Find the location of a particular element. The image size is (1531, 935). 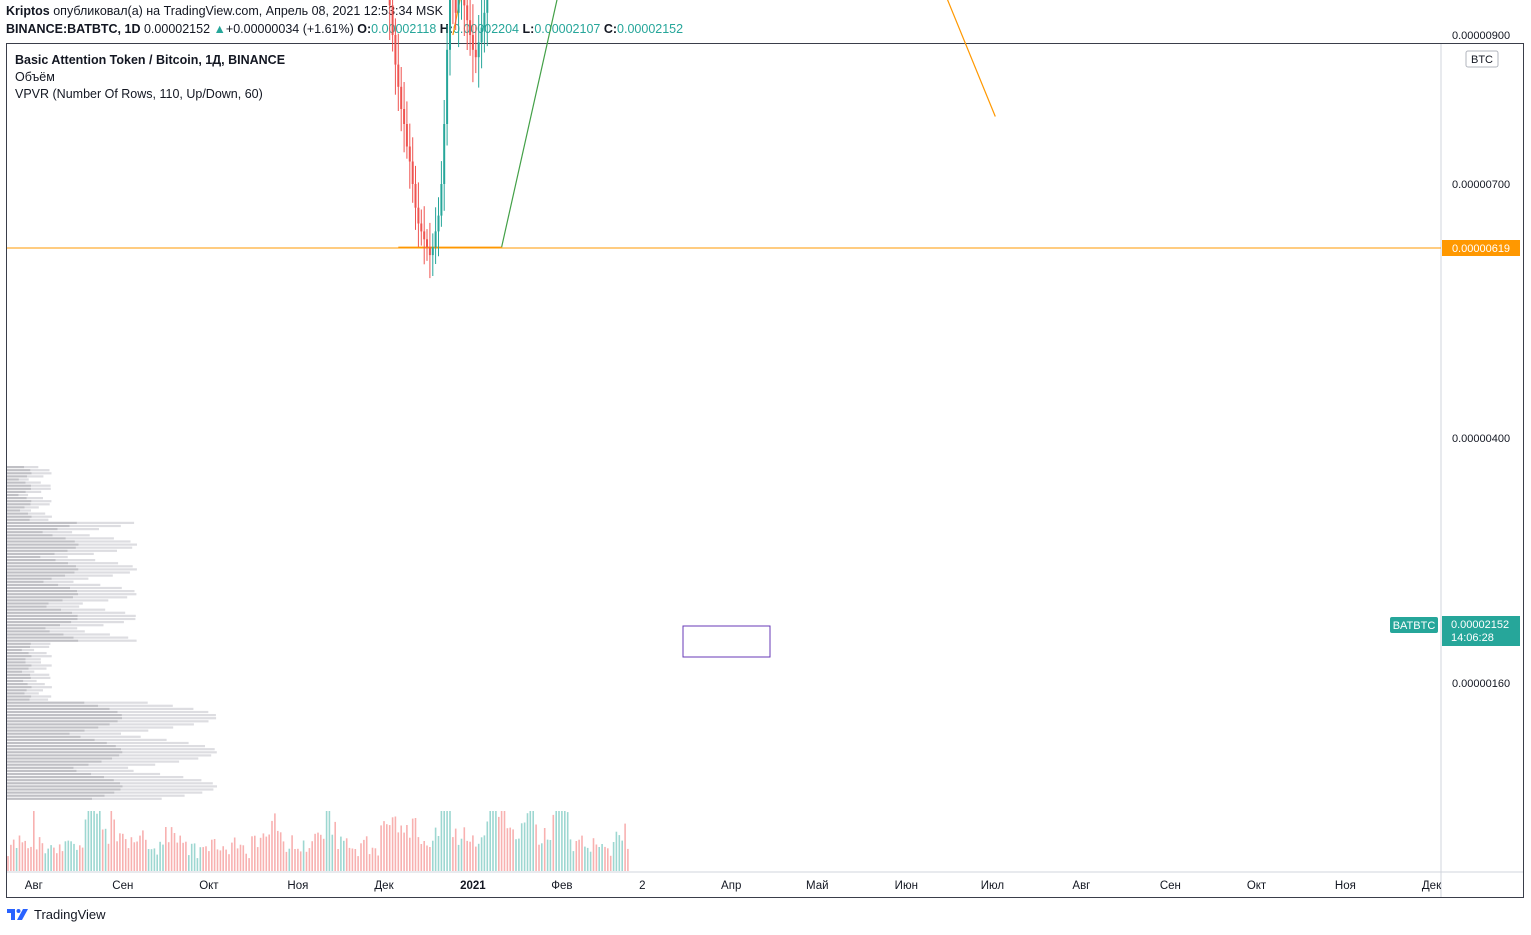

trend-line is located at coordinates (529, 124).